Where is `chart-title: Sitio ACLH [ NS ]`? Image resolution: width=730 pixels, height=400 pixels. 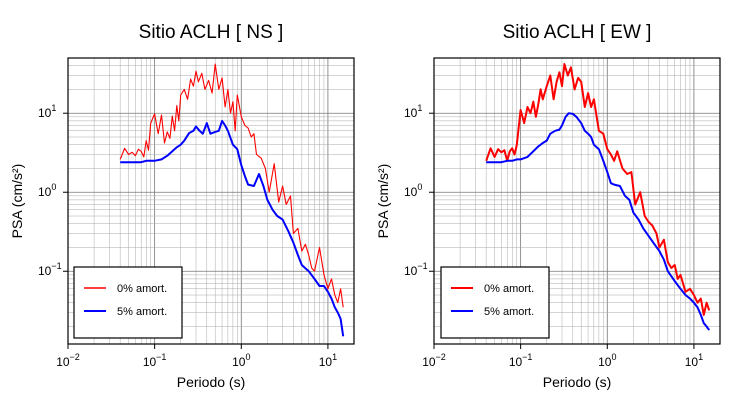 chart-title: Sitio ACLH [ NS ] is located at coordinates (211, 32).